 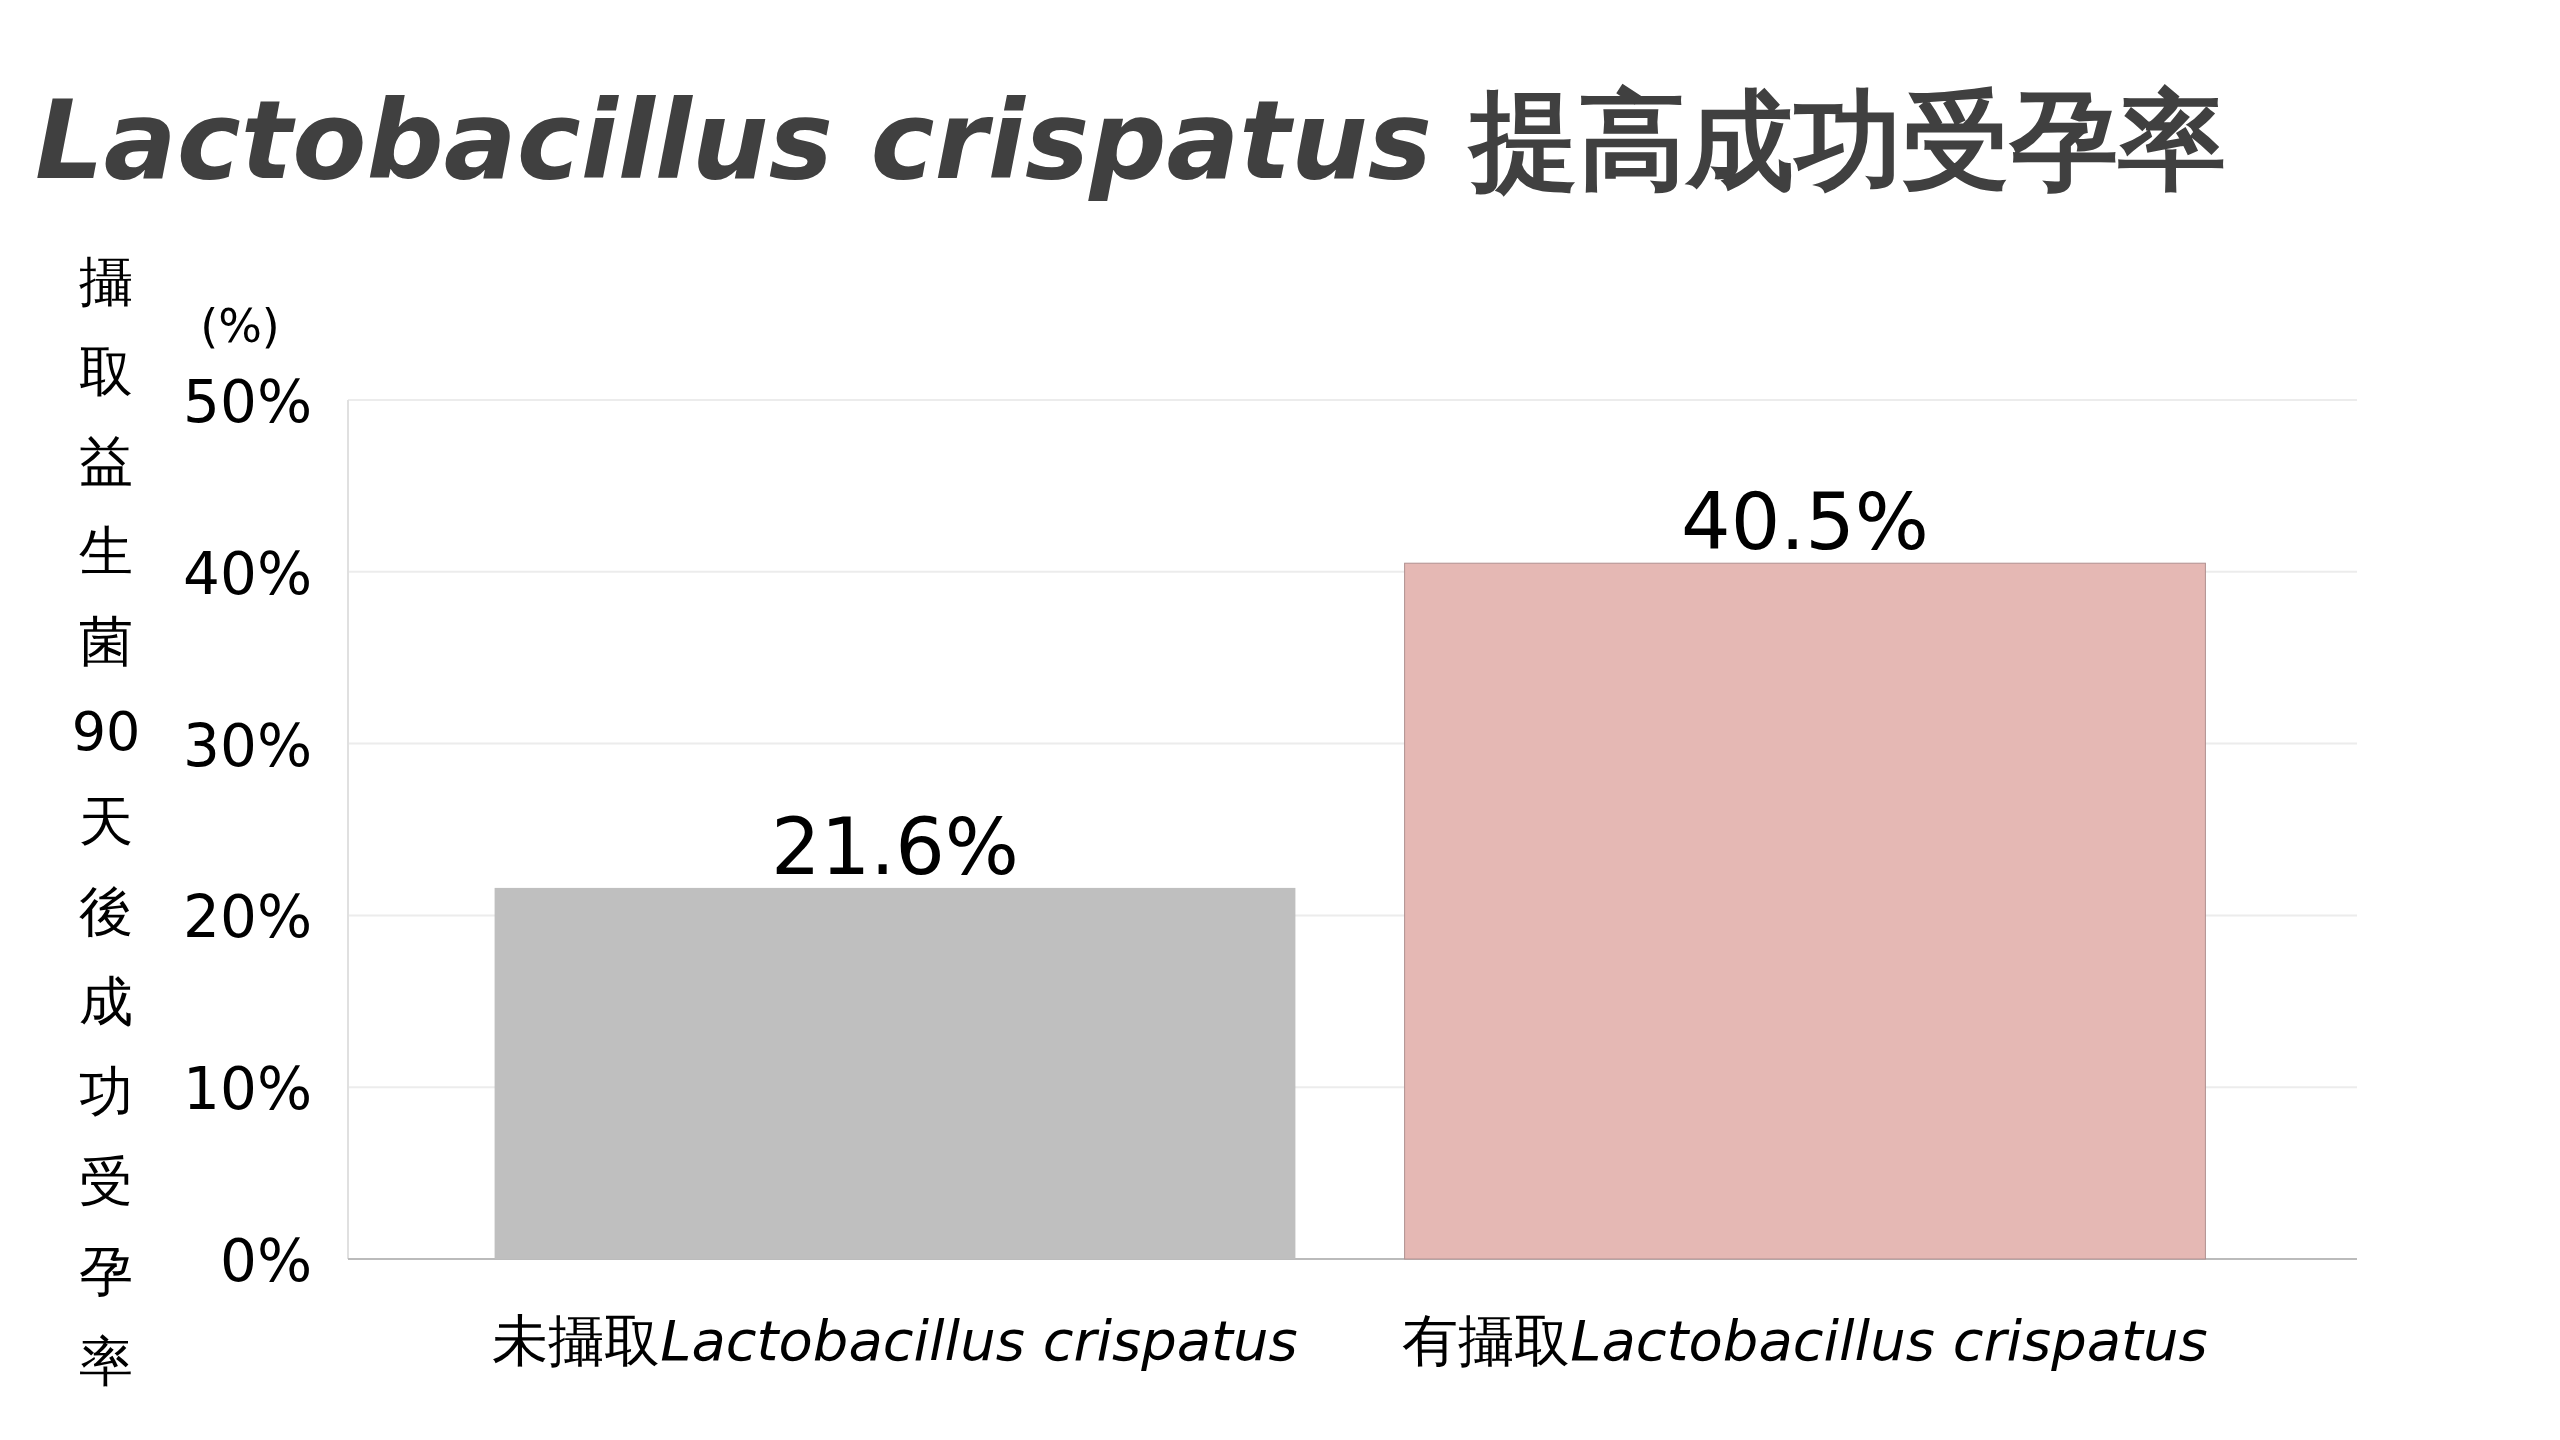 What do you see at coordinates (247, 402) in the screenshot?
I see `y-tick-label: 50%` at bounding box center [247, 402].